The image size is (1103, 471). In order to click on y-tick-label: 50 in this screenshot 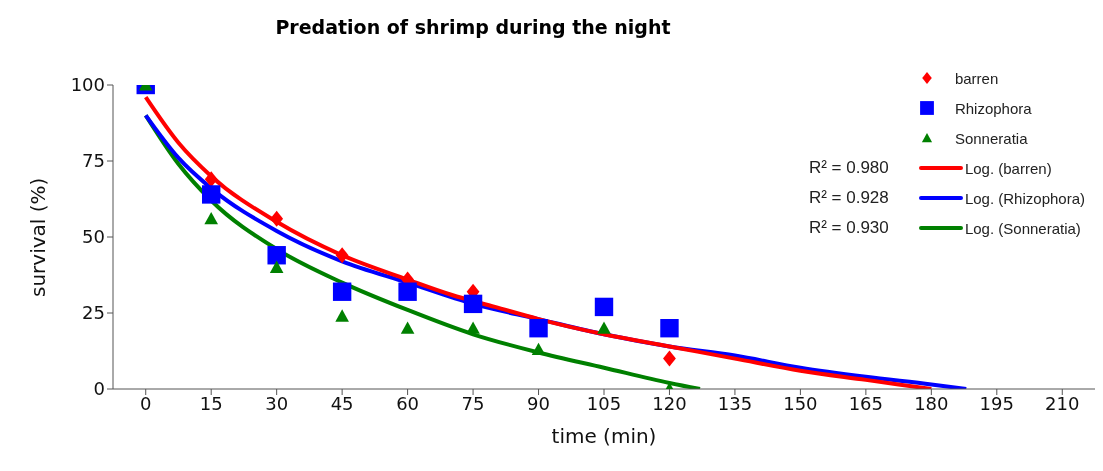, I will do `click(93, 237)`.